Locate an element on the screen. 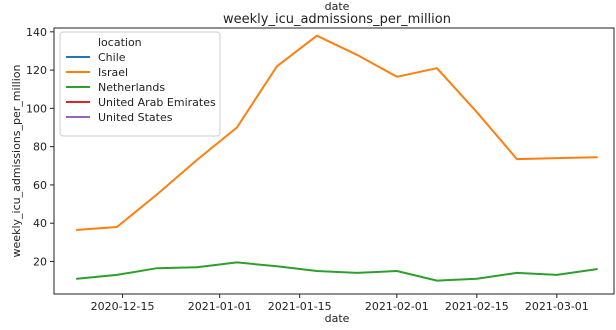  y-tick-label: 100 is located at coordinates (36, 108).